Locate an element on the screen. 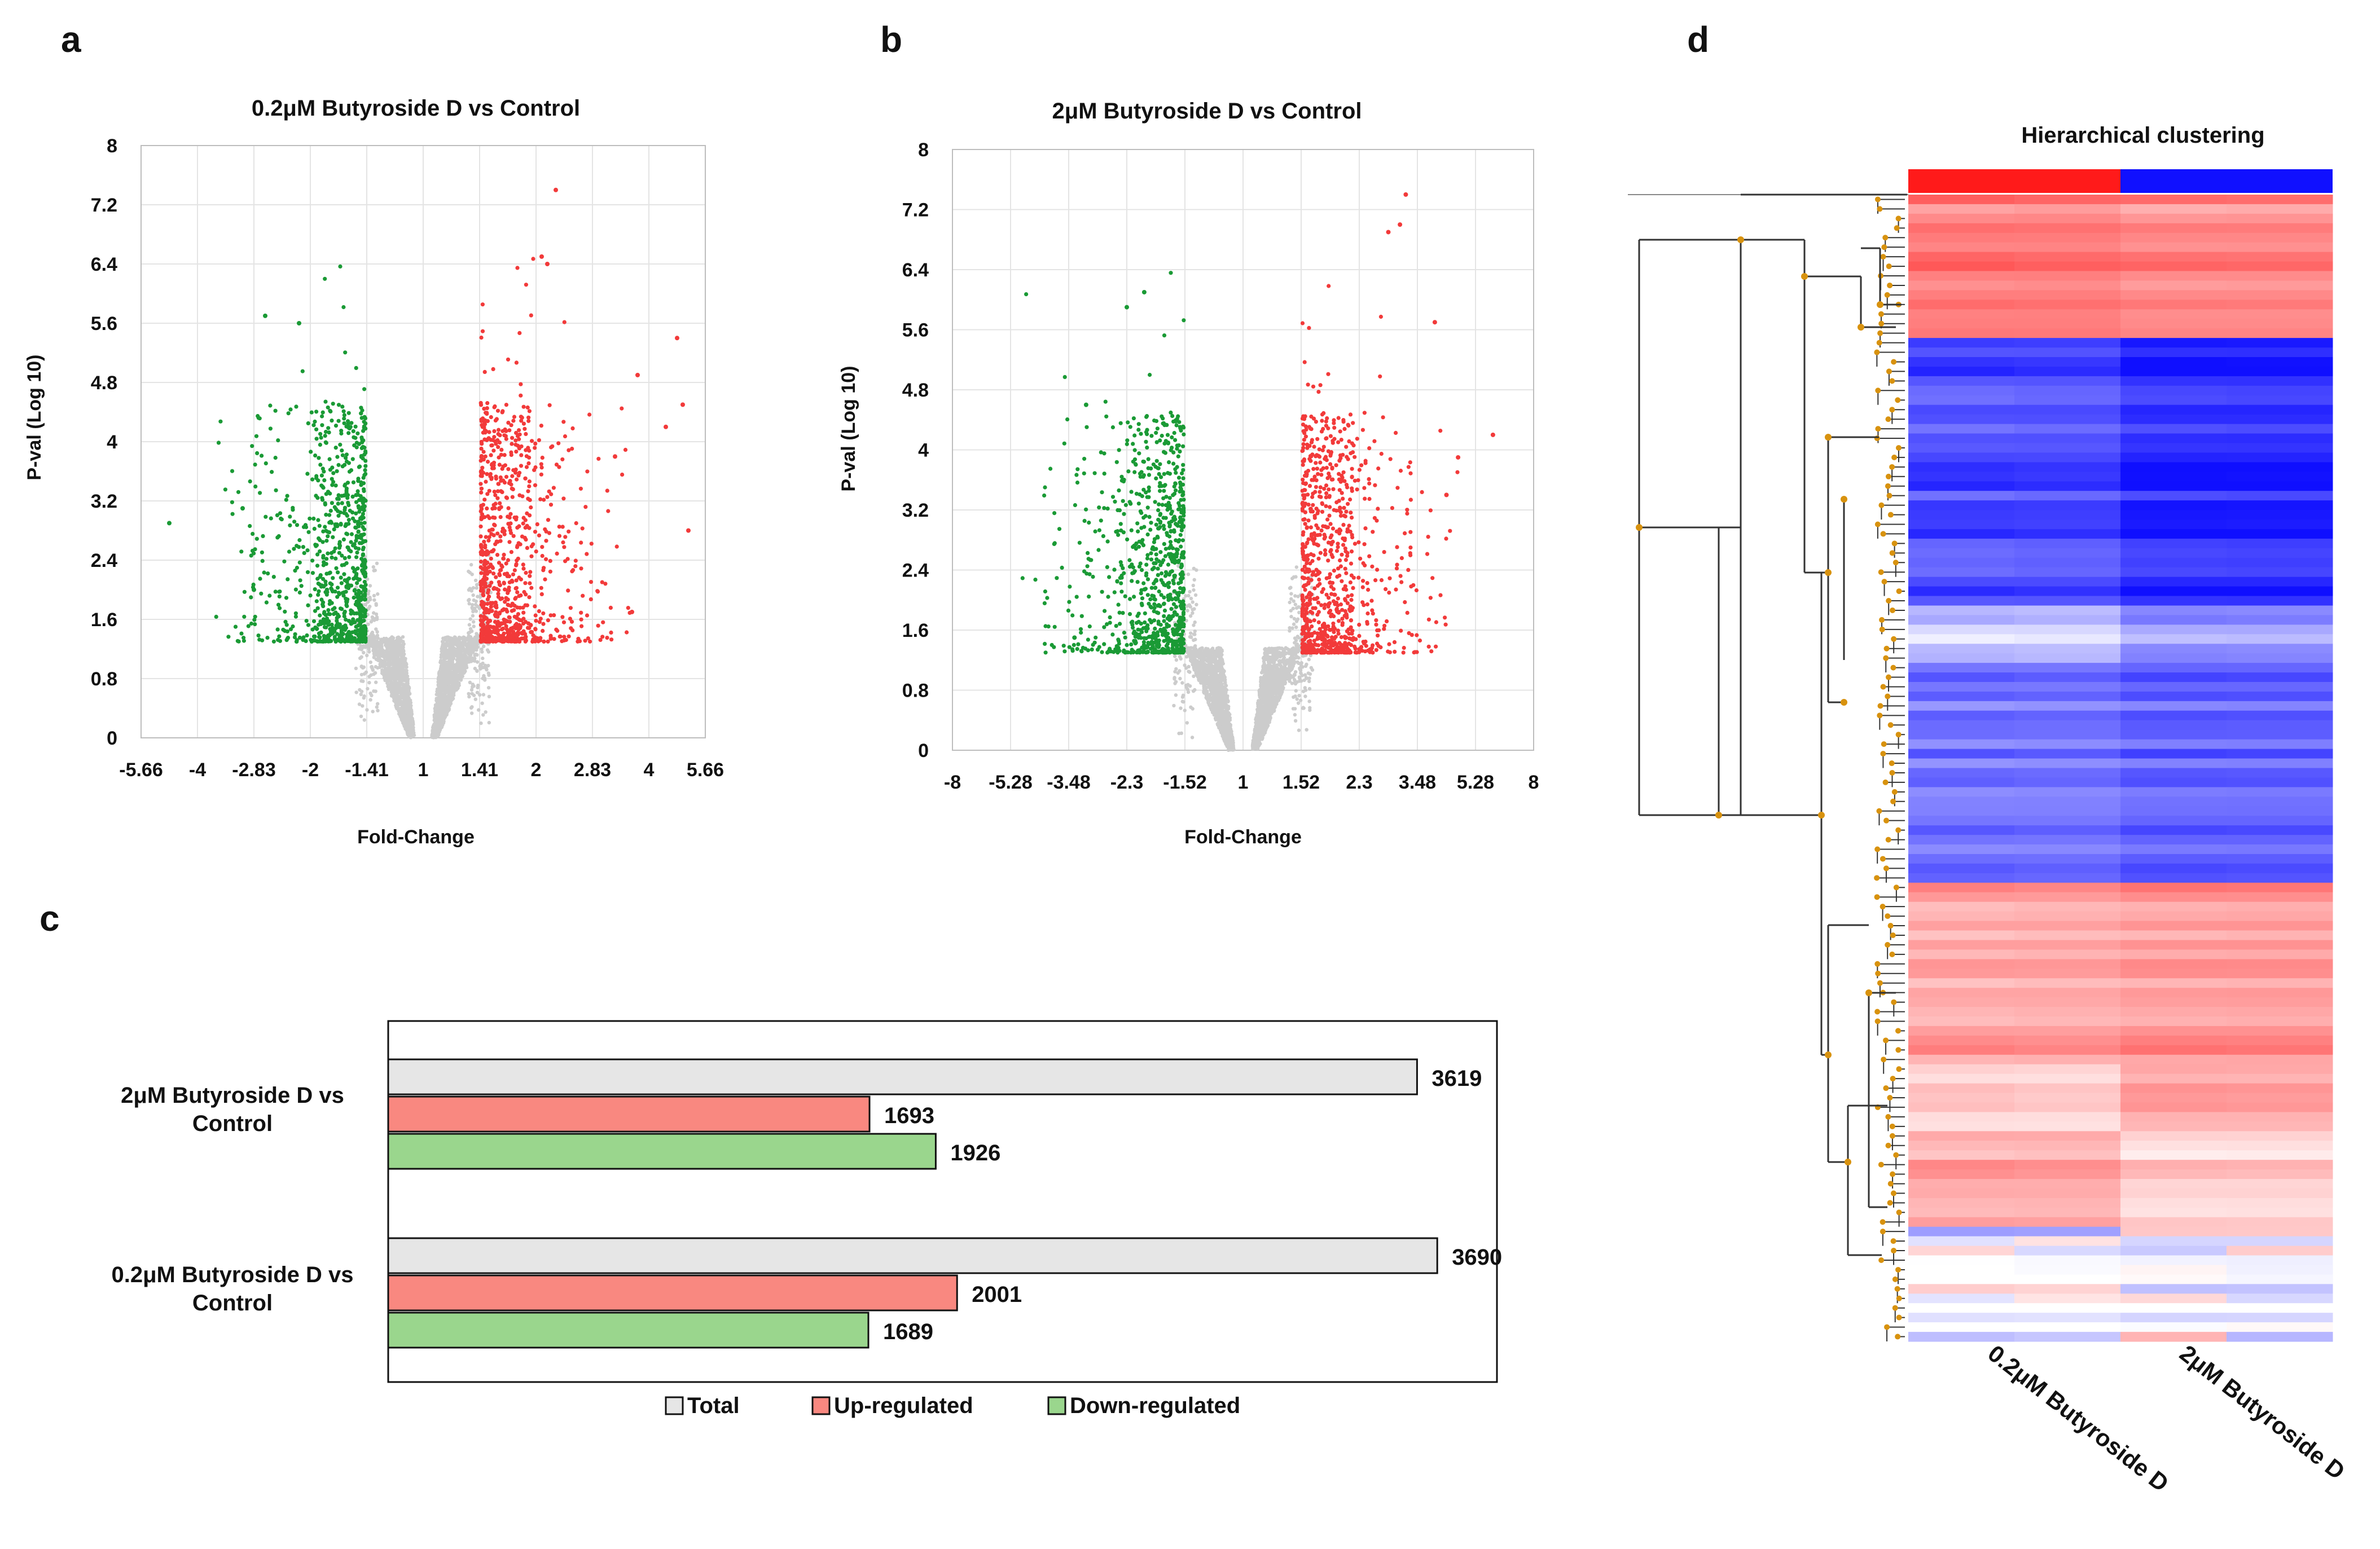 The image size is (2380, 1549). x-tick-label: -5.66 is located at coordinates (141, 770).